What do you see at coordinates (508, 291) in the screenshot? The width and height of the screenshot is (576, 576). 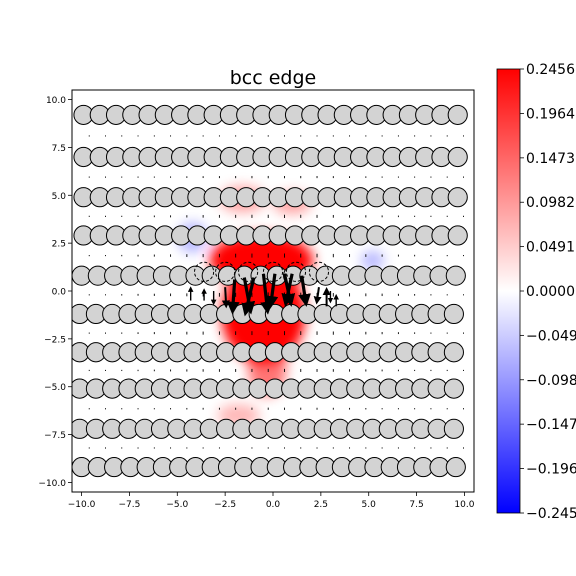 I see `colorbar-gradient` at bounding box center [508, 291].